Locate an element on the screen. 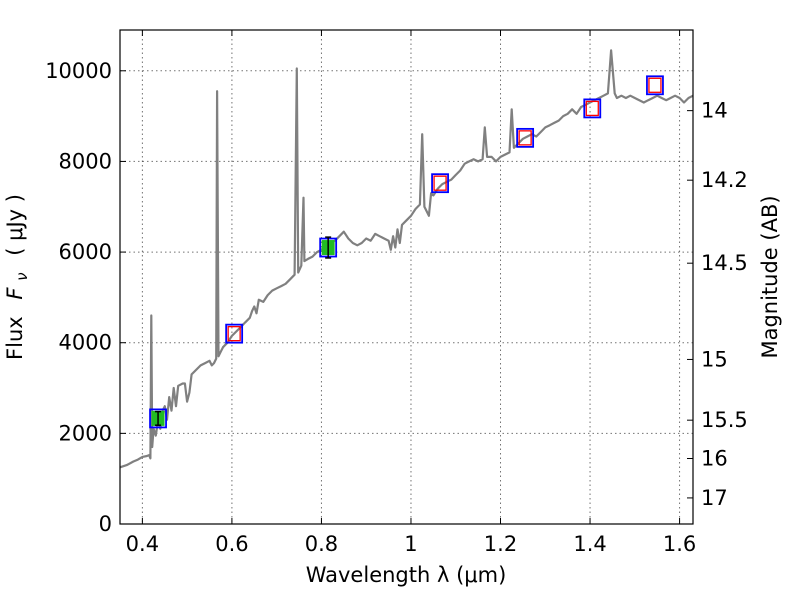 The image size is (800, 604). y-axis-title-subscript: ν is located at coordinates (22, 276).